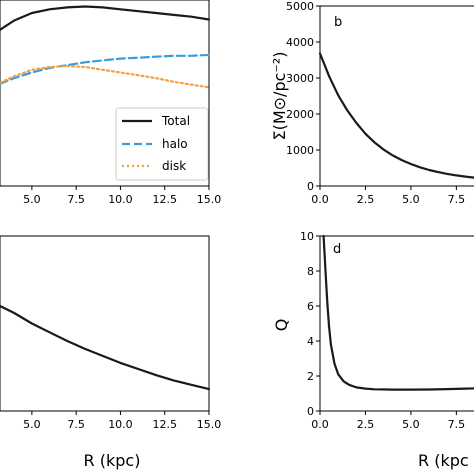  I want to click on panel-d-xtick-label: 5.0, so click(411, 424).